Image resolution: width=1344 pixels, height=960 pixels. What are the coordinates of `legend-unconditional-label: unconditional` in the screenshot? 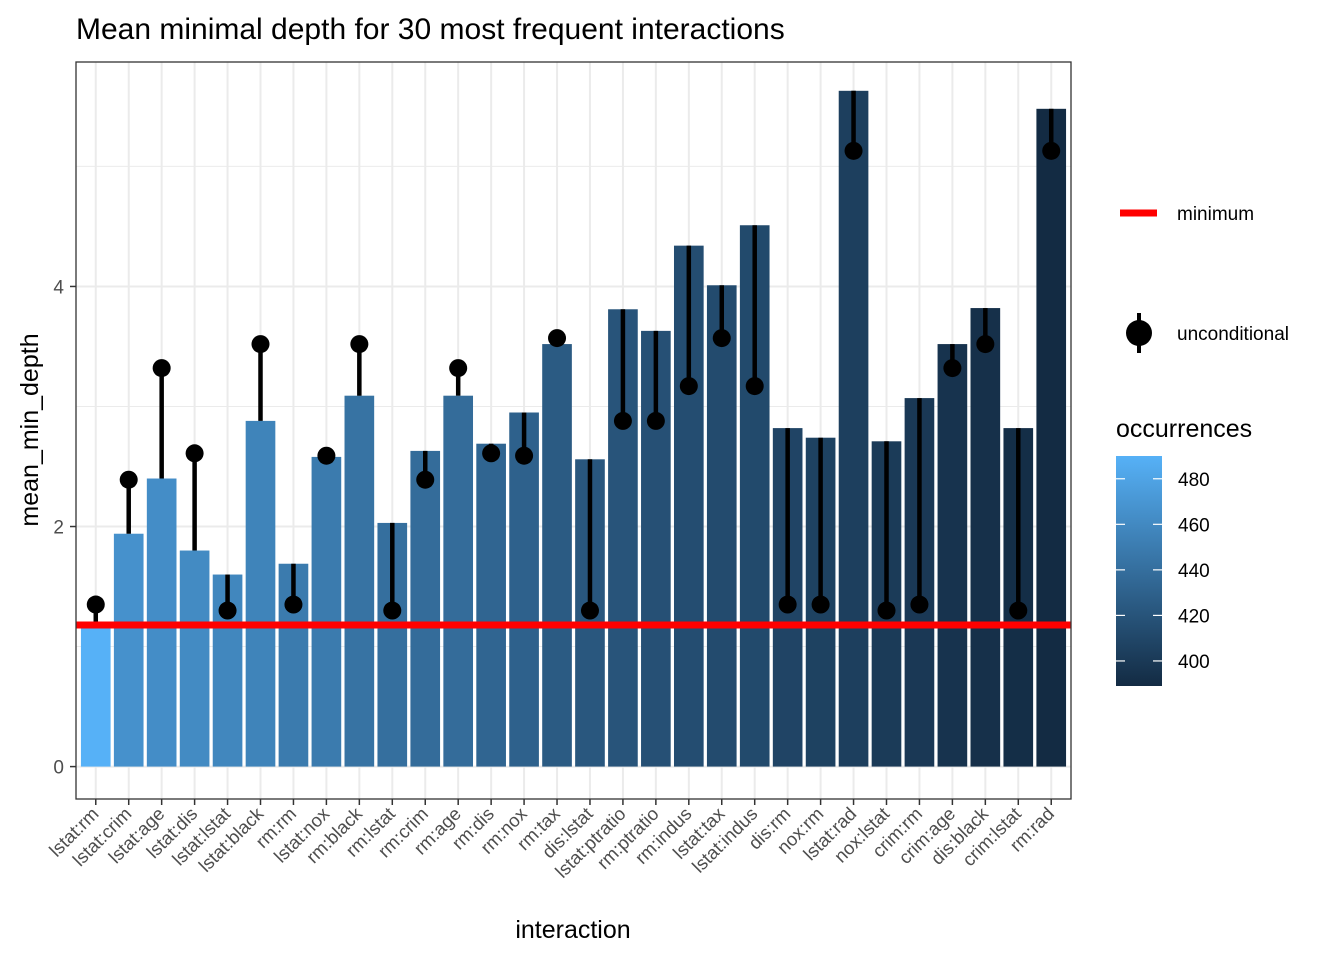 It's located at (1233, 334).